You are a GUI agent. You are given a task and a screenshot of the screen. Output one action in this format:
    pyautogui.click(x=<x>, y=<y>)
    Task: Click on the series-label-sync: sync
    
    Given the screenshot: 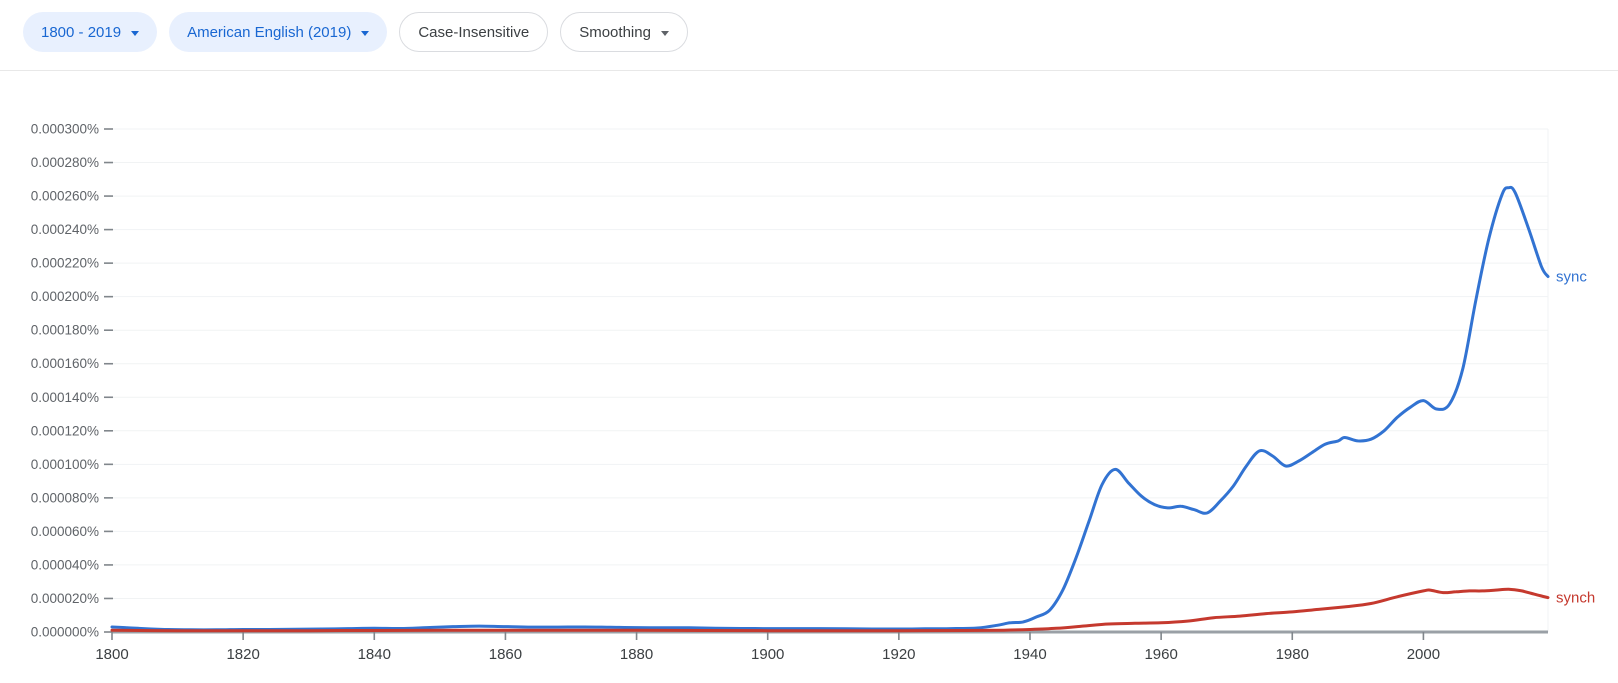 What is the action you would take?
    pyautogui.click(x=1571, y=277)
    